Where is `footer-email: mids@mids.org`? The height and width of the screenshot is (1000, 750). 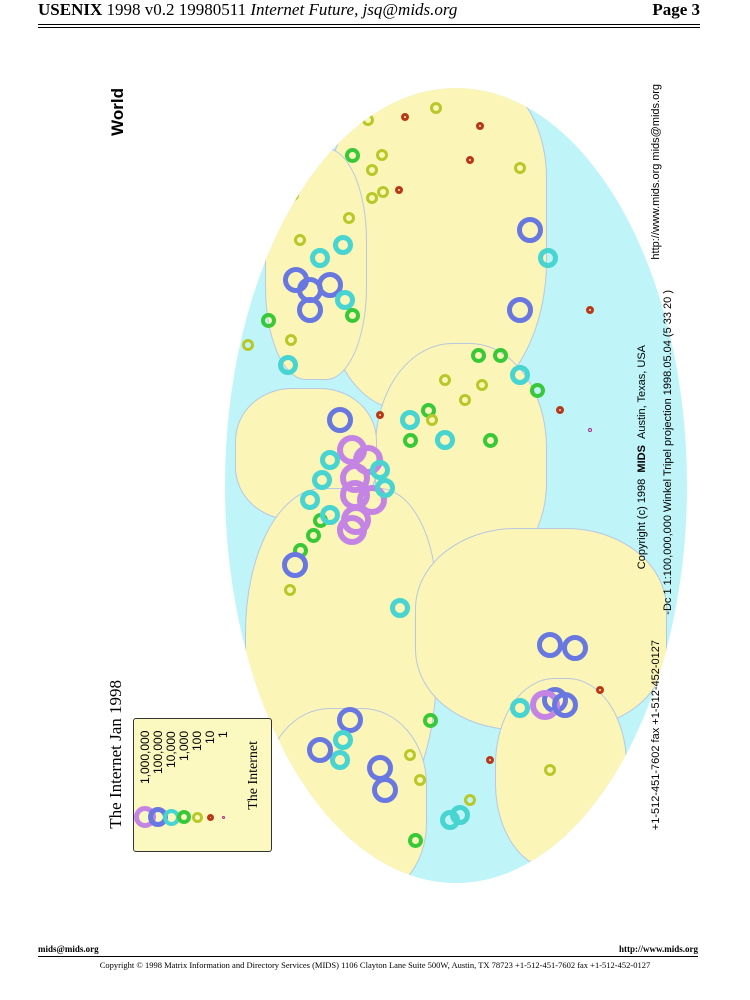 footer-email: mids@mids.org is located at coordinates (68, 949).